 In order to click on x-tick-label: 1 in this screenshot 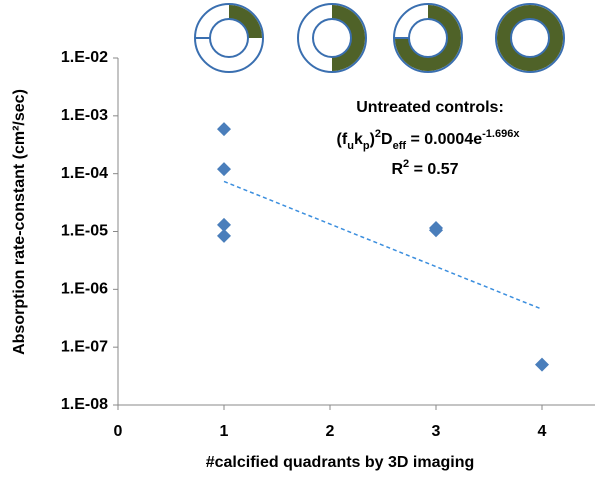, I will do `click(224, 431)`.